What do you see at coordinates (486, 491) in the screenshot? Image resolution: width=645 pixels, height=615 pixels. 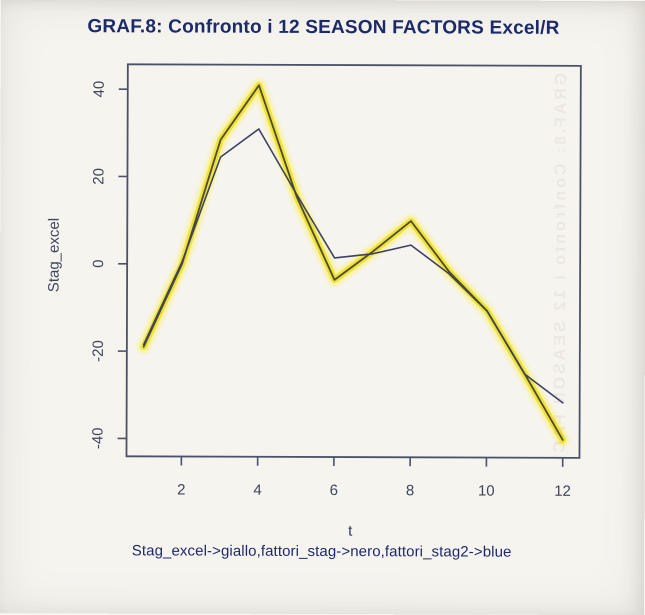 I see `x-axis-tick-label: 10` at bounding box center [486, 491].